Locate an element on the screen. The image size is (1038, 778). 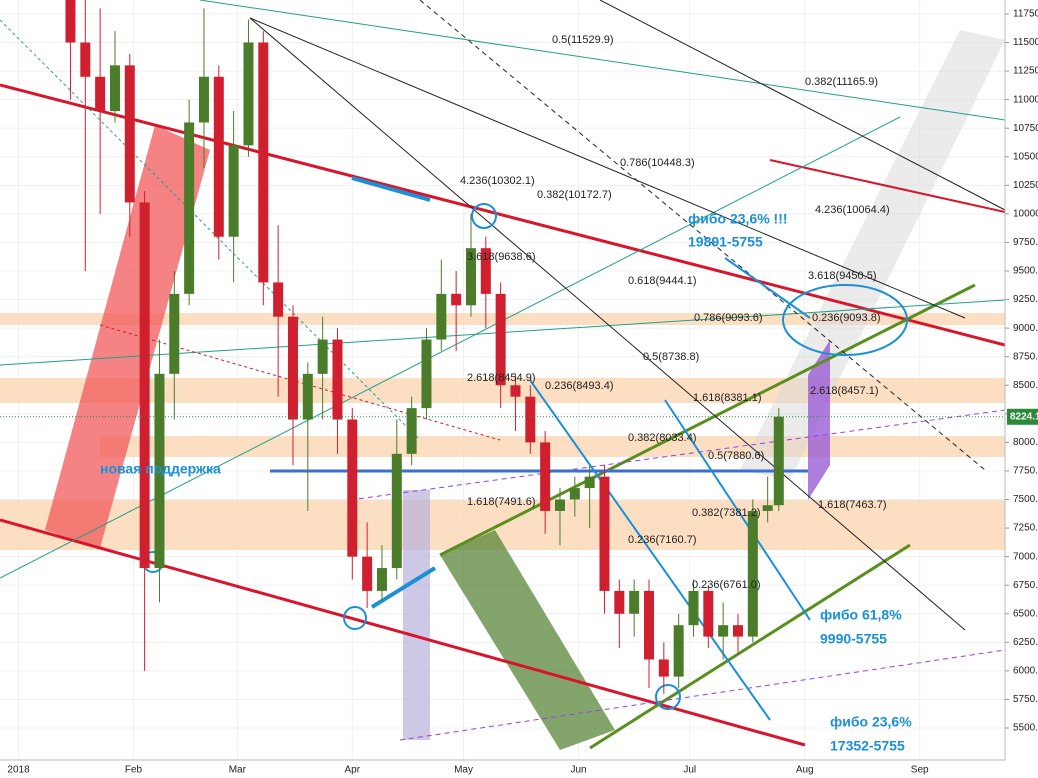
y-tick-label: 9750.0 is located at coordinates (1025, 242).